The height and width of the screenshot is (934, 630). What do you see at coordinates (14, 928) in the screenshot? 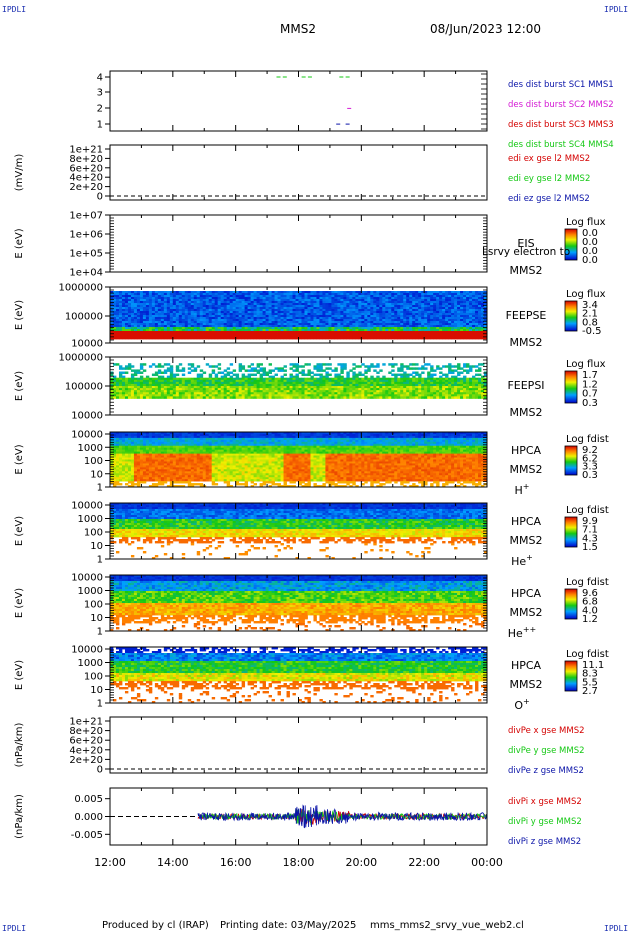
I see `corner-label-bottom-left: IPDLI` at bounding box center [14, 928].